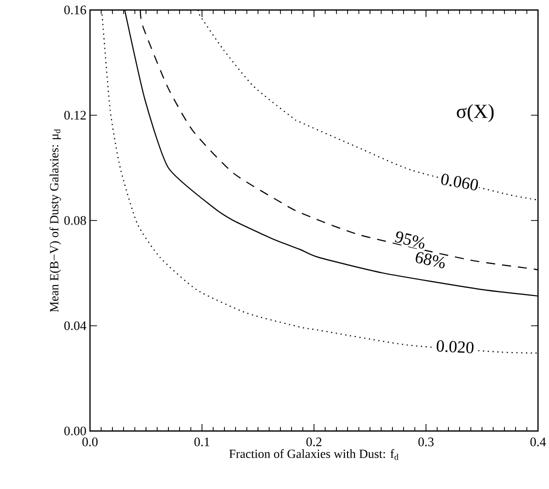 Image resolution: width=549 pixels, height=489 pixels. I want to click on x-tick-label: 0.4, so click(538, 442).